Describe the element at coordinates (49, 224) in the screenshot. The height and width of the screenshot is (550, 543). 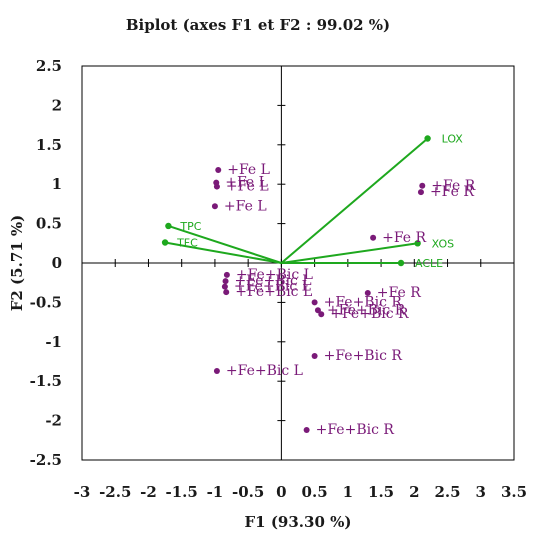
I see `y-tick-label: 0.5` at that location.